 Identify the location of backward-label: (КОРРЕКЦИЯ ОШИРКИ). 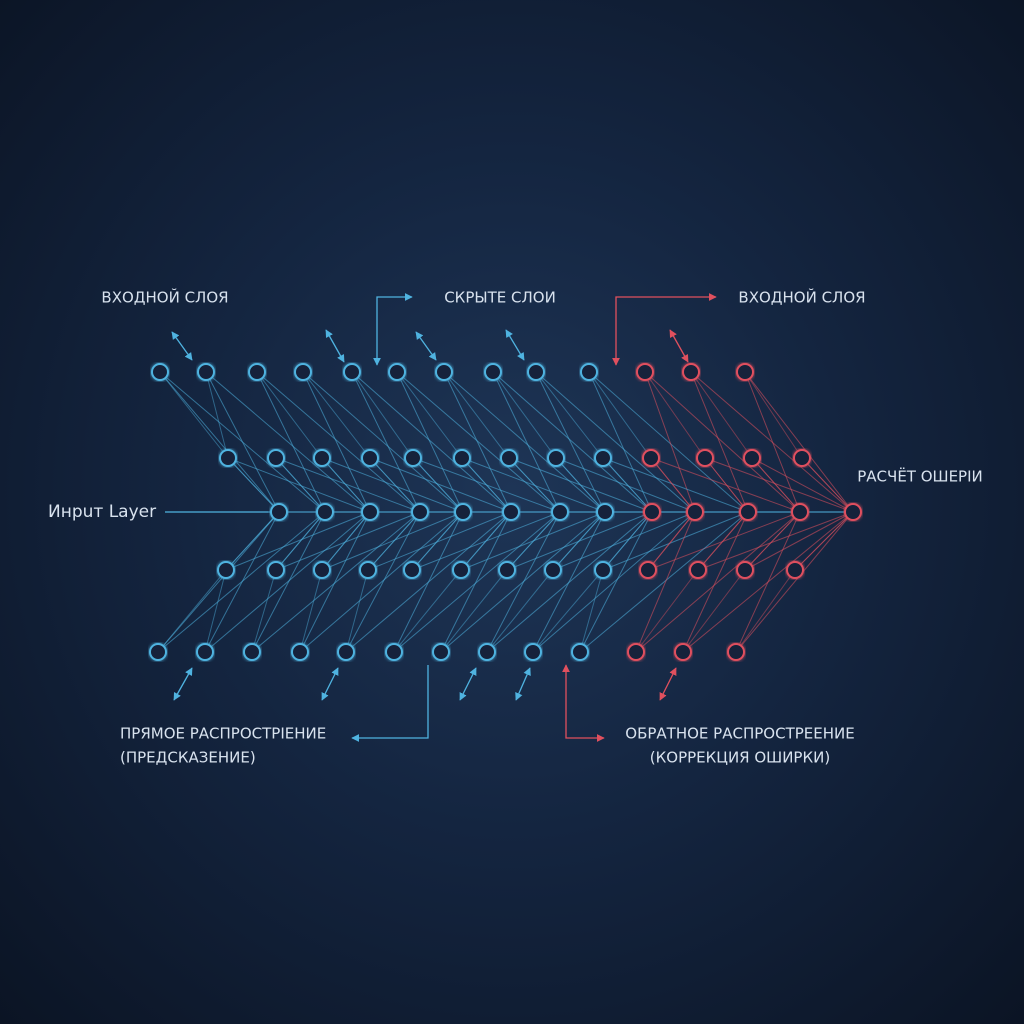
(740, 758).